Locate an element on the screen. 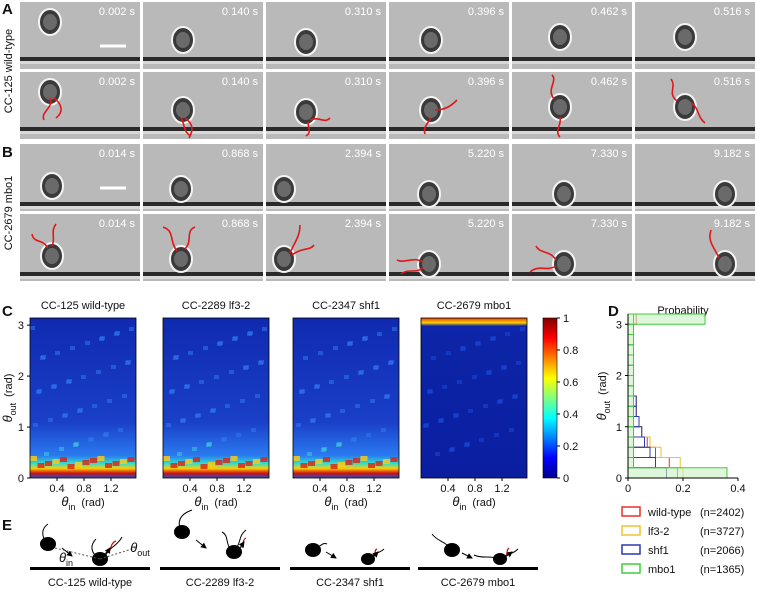  frame is located at coordinates (449, 247).